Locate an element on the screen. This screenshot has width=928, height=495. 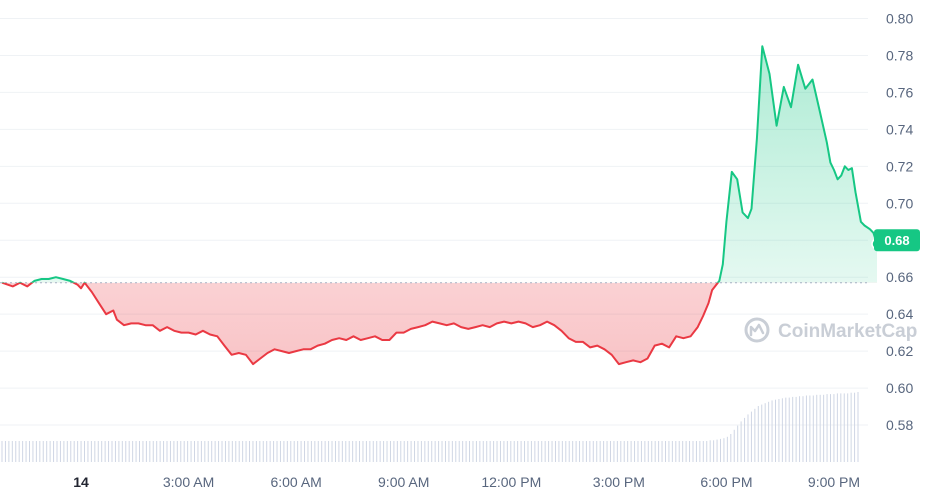
area-below-baseline is located at coordinates (360, 323).